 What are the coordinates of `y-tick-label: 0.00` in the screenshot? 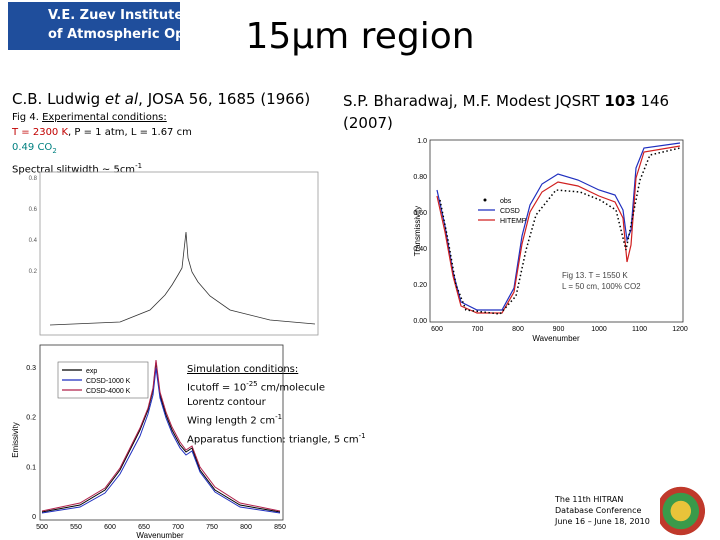 It's located at (420, 321).